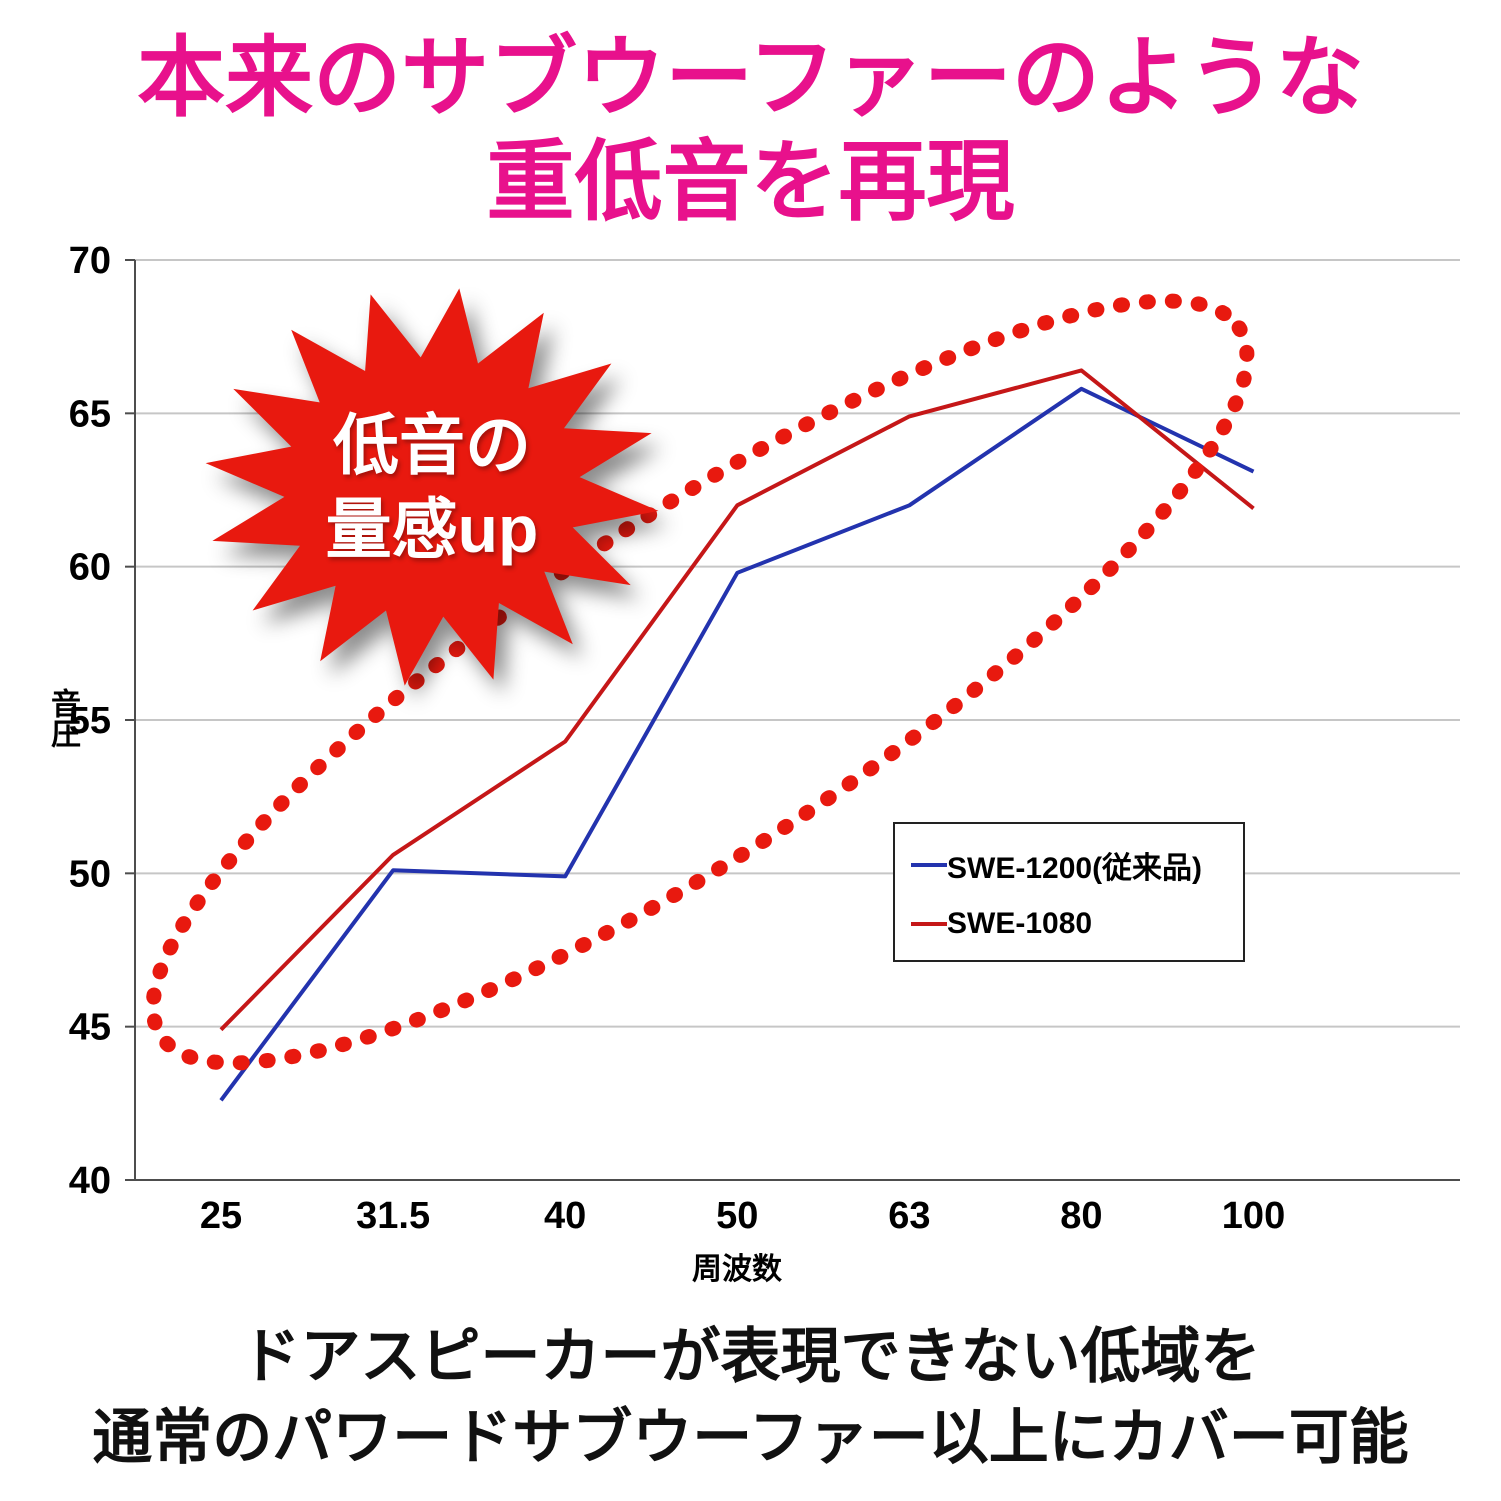  I want to click on x-tick-label: 40, so click(565, 1216).